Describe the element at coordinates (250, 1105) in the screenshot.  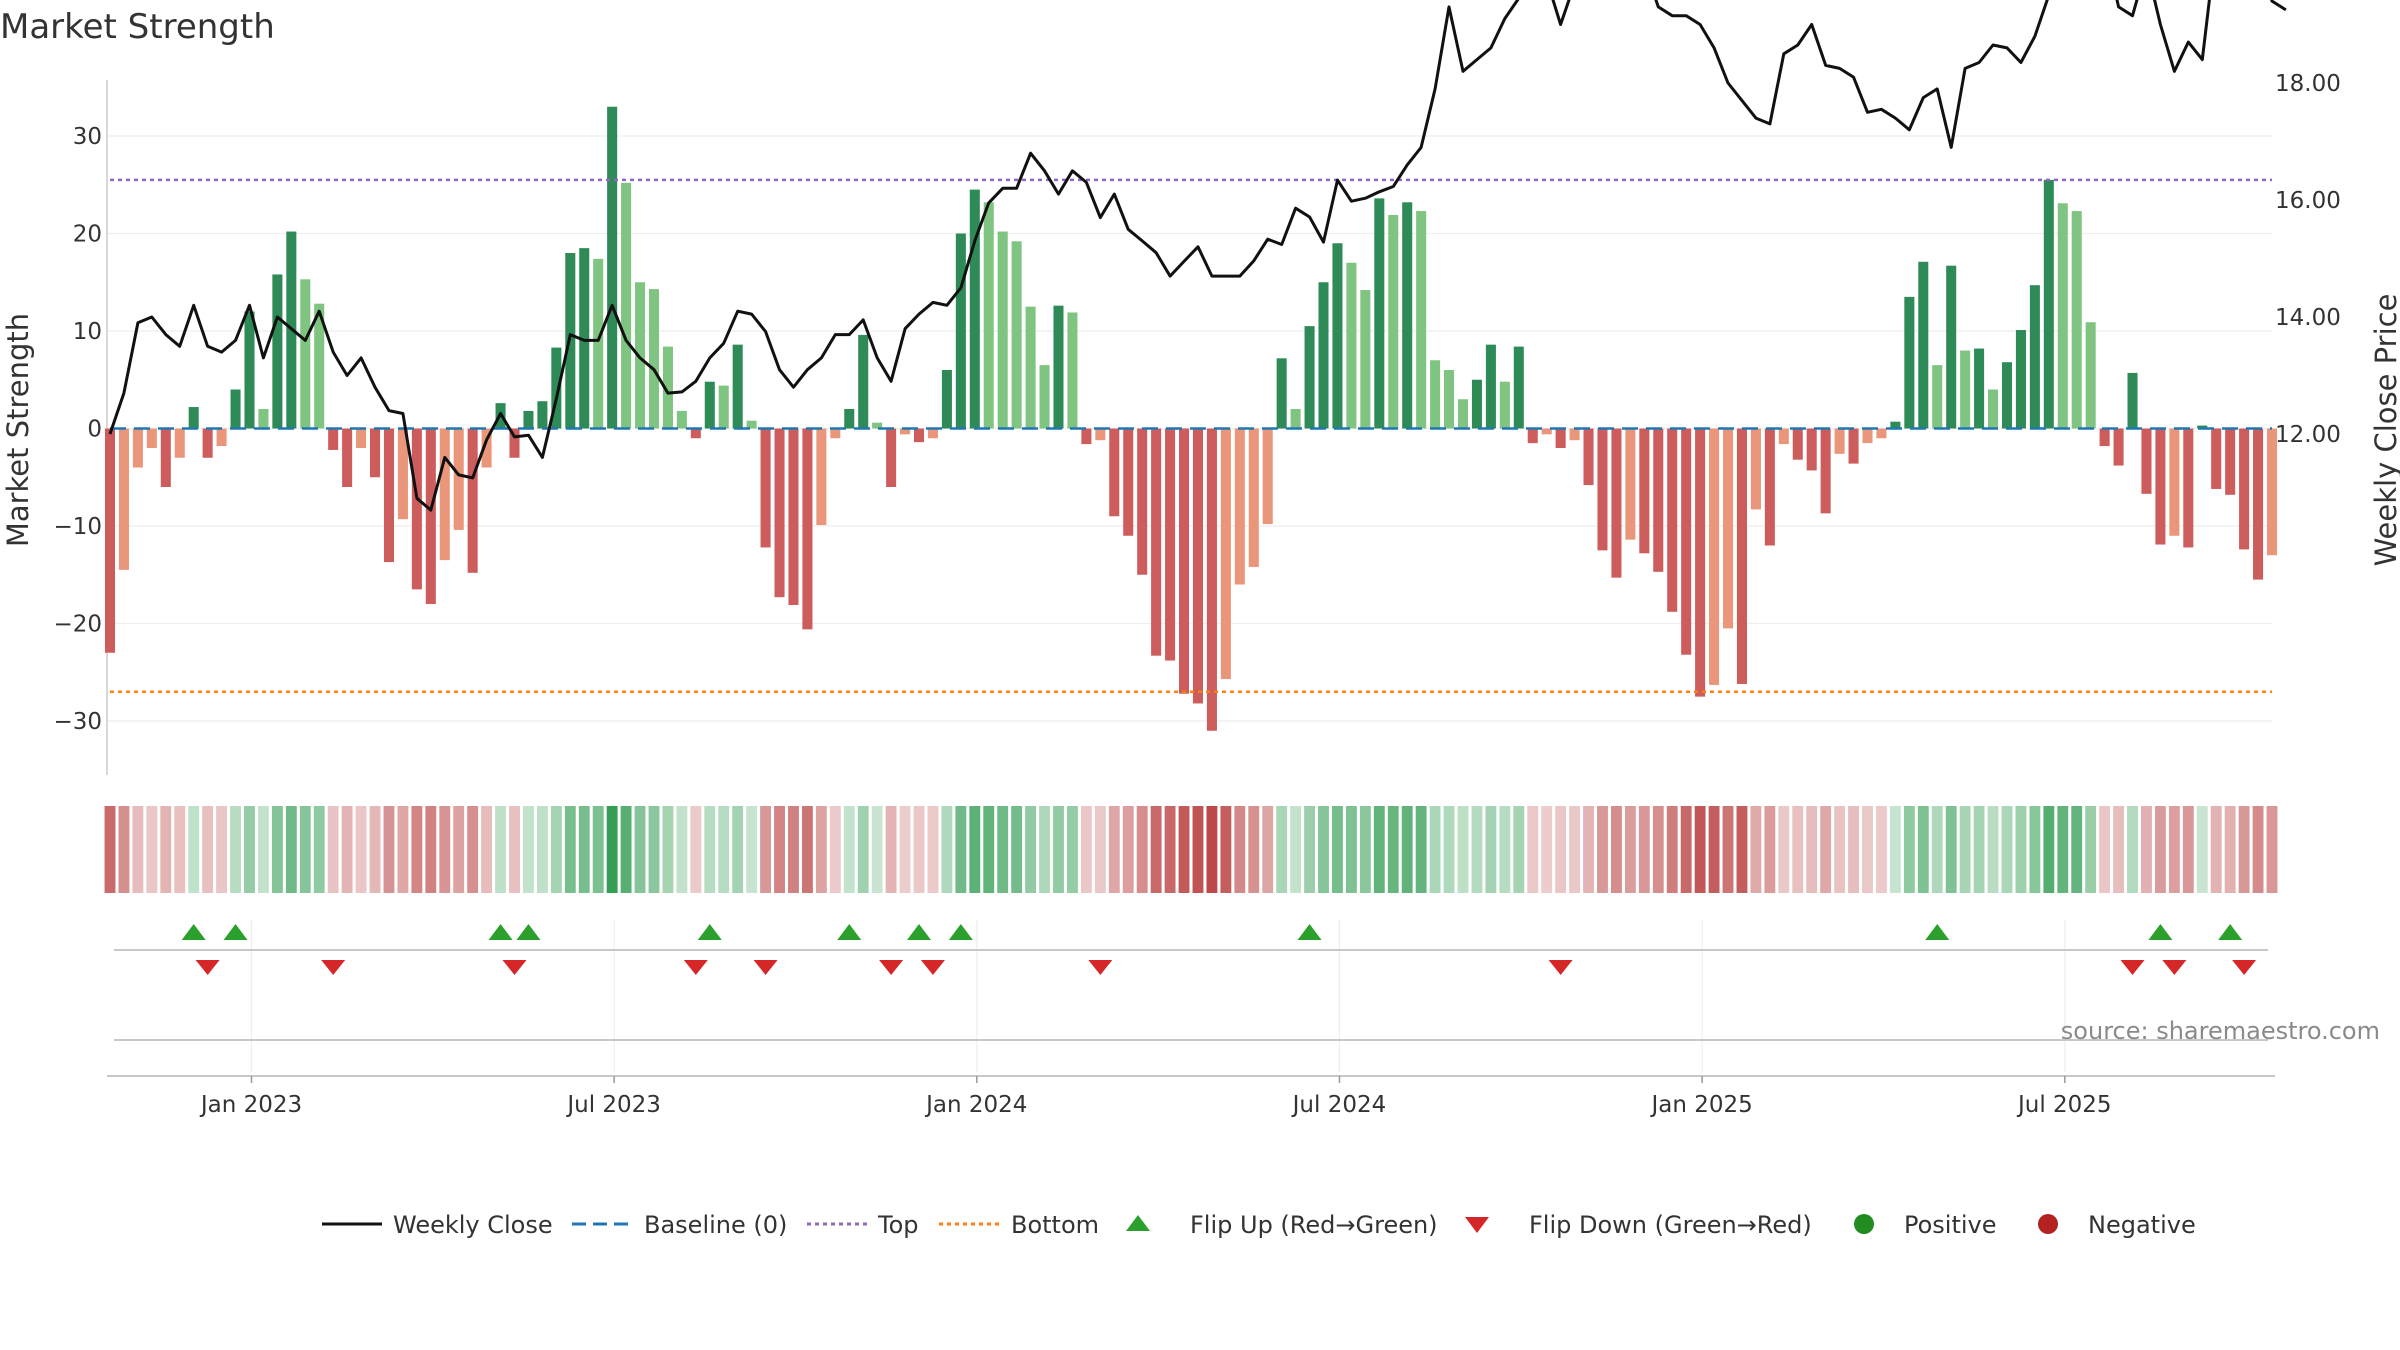
I see `x-tick-label: Jan 2023` at that location.